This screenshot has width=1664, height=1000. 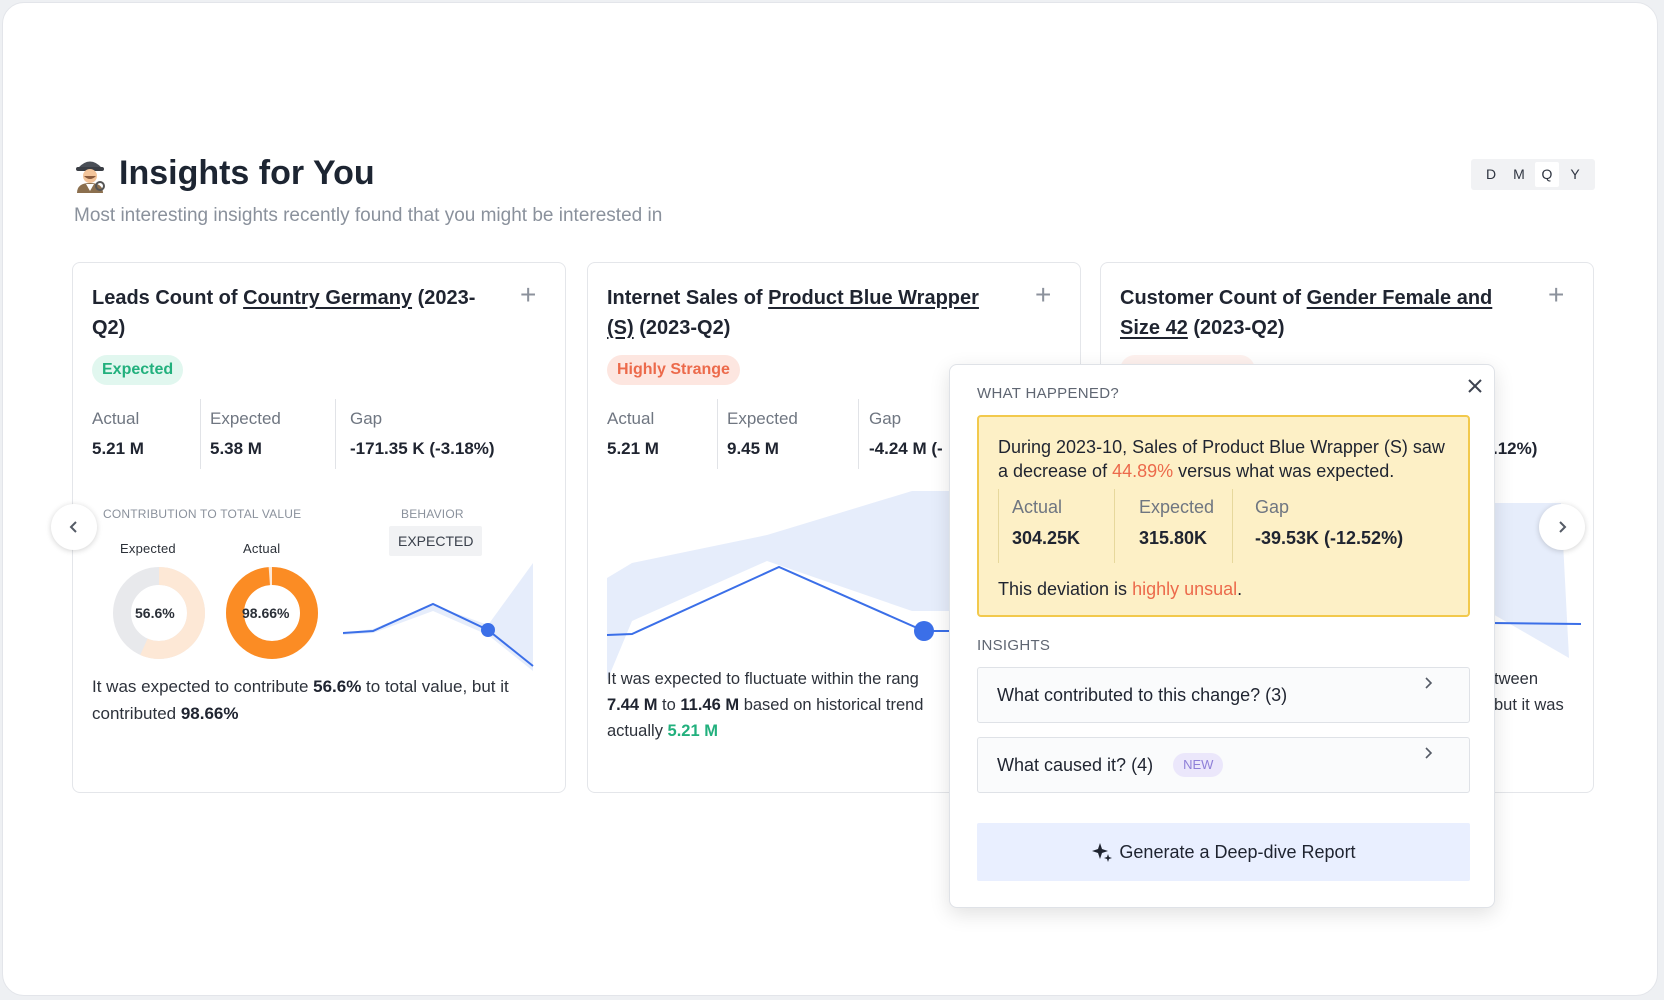 What do you see at coordinates (1529, 705) in the screenshot?
I see `text-part: but it was` at bounding box center [1529, 705].